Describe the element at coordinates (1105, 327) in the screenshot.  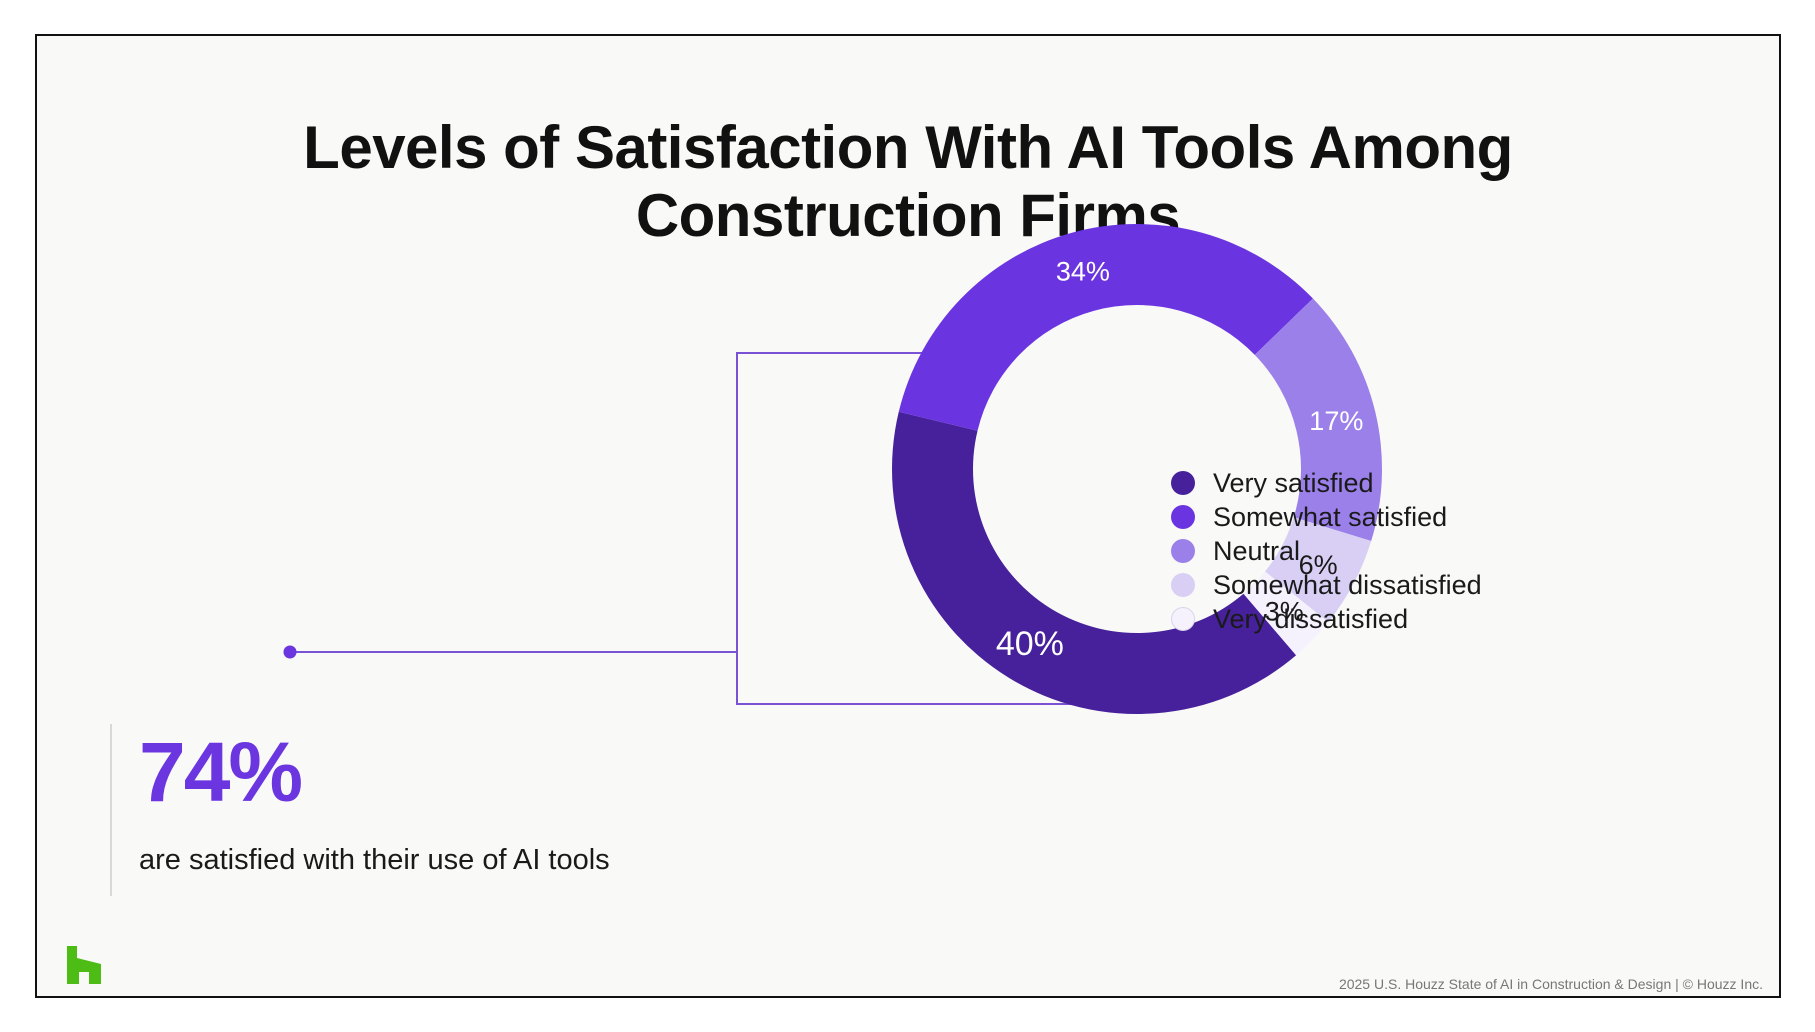
I see `donut-slice-somewhat-satisfied` at that location.